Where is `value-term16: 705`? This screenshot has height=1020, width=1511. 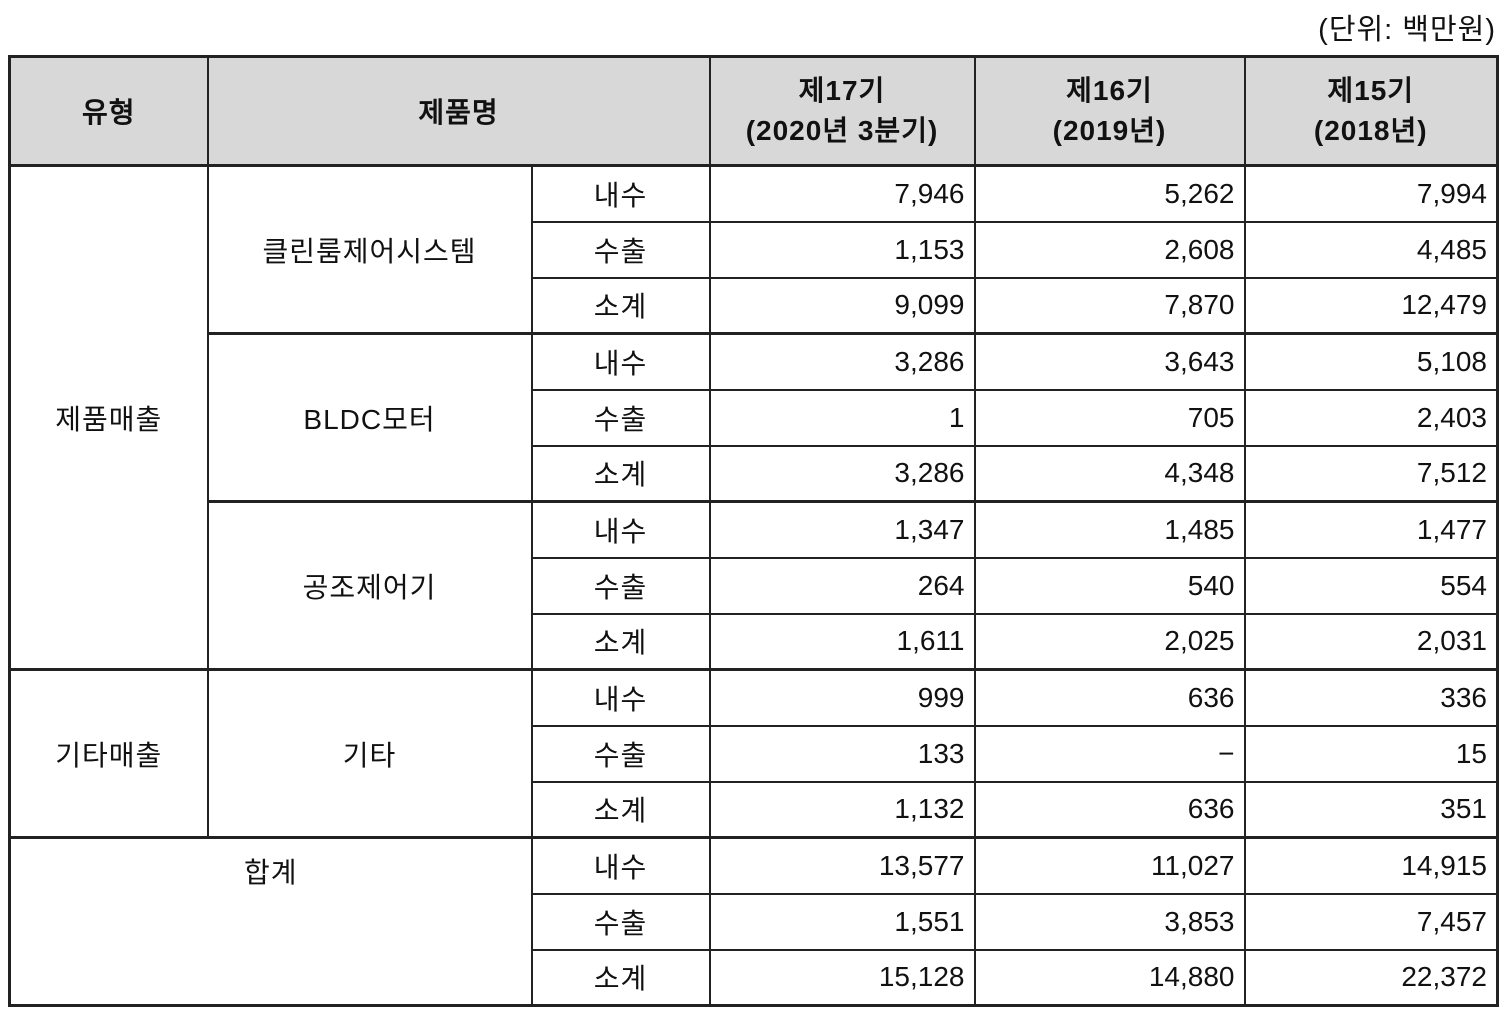 value-term16: 705 is located at coordinates (1109, 417).